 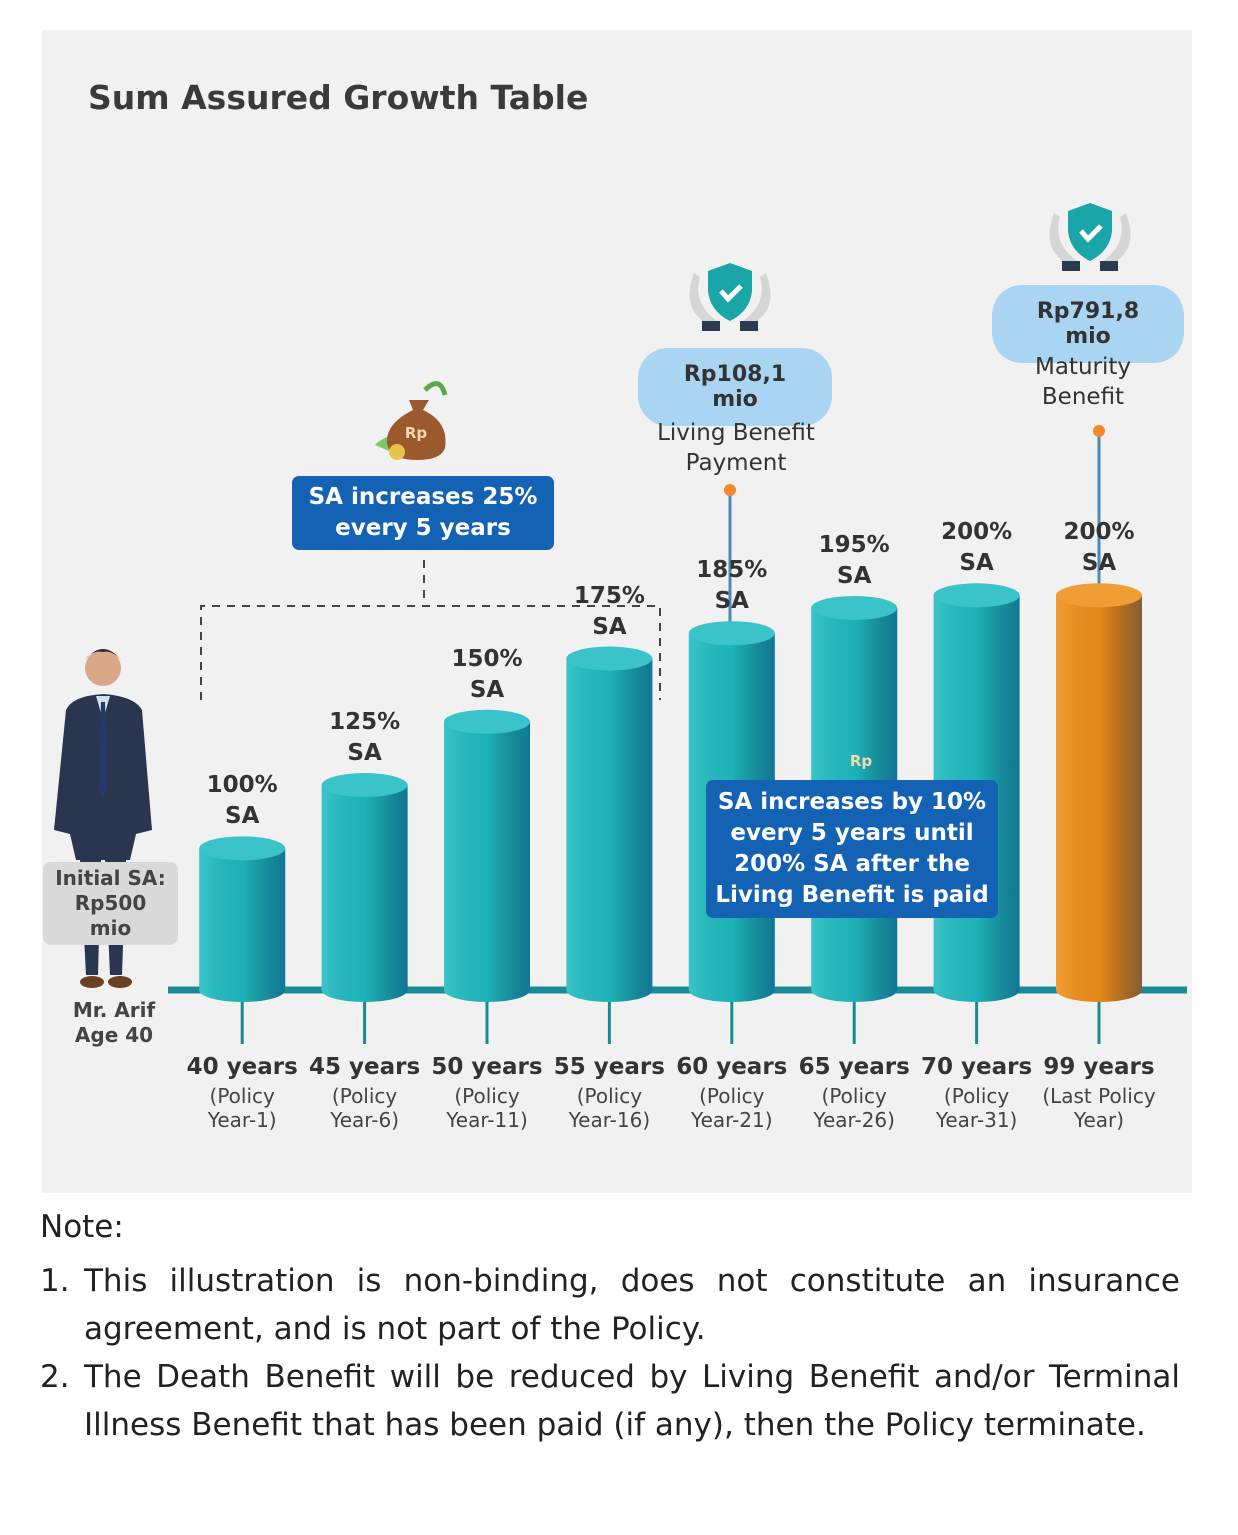 I want to click on x-tick-label: 65 years, so click(x=854, y=1067).